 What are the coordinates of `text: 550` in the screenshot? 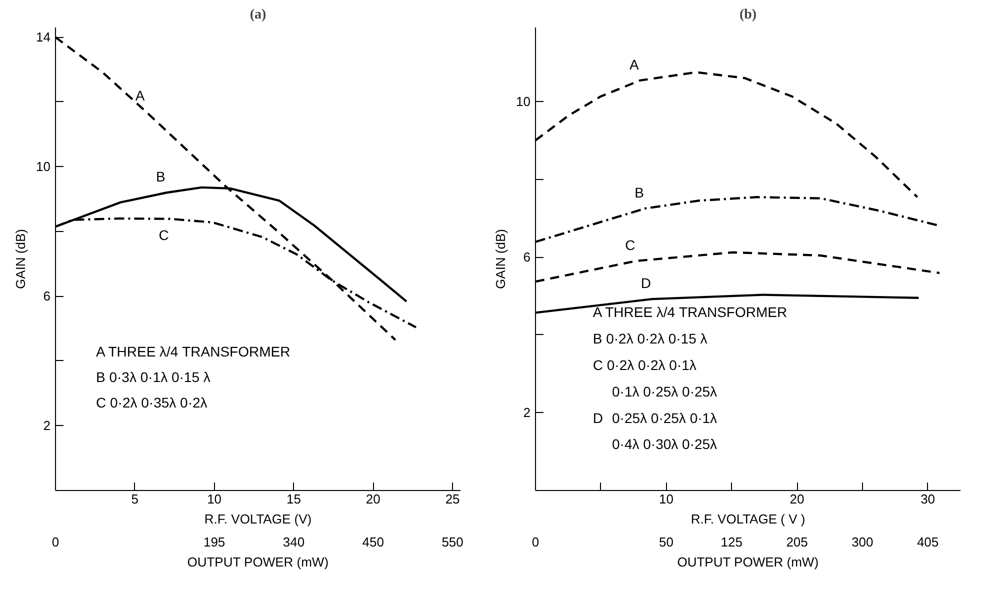 It's located at (453, 542).